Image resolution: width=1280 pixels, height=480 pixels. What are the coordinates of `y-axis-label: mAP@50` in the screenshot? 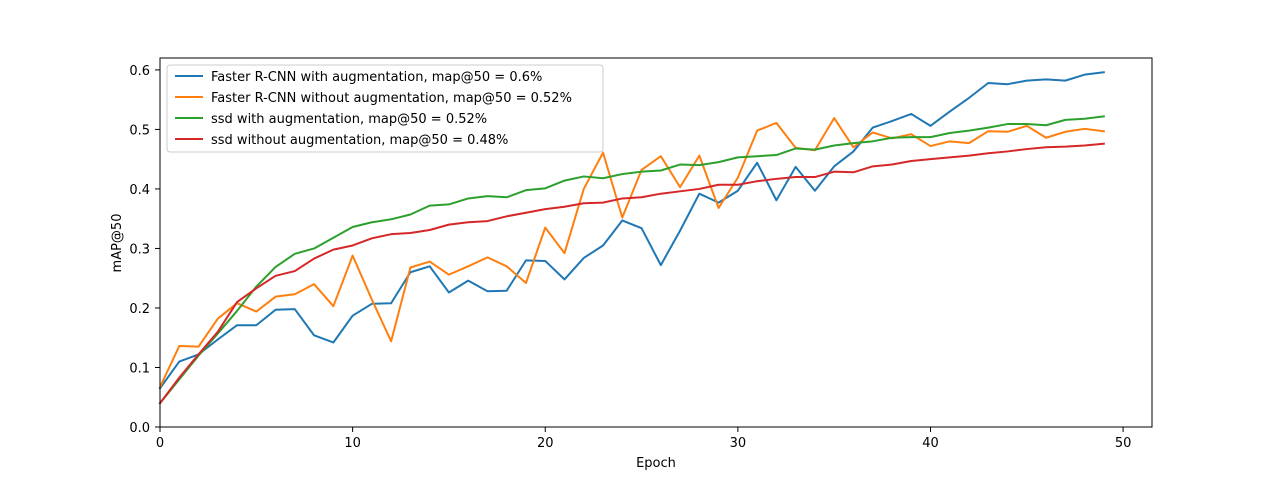 It's located at (117, 243).